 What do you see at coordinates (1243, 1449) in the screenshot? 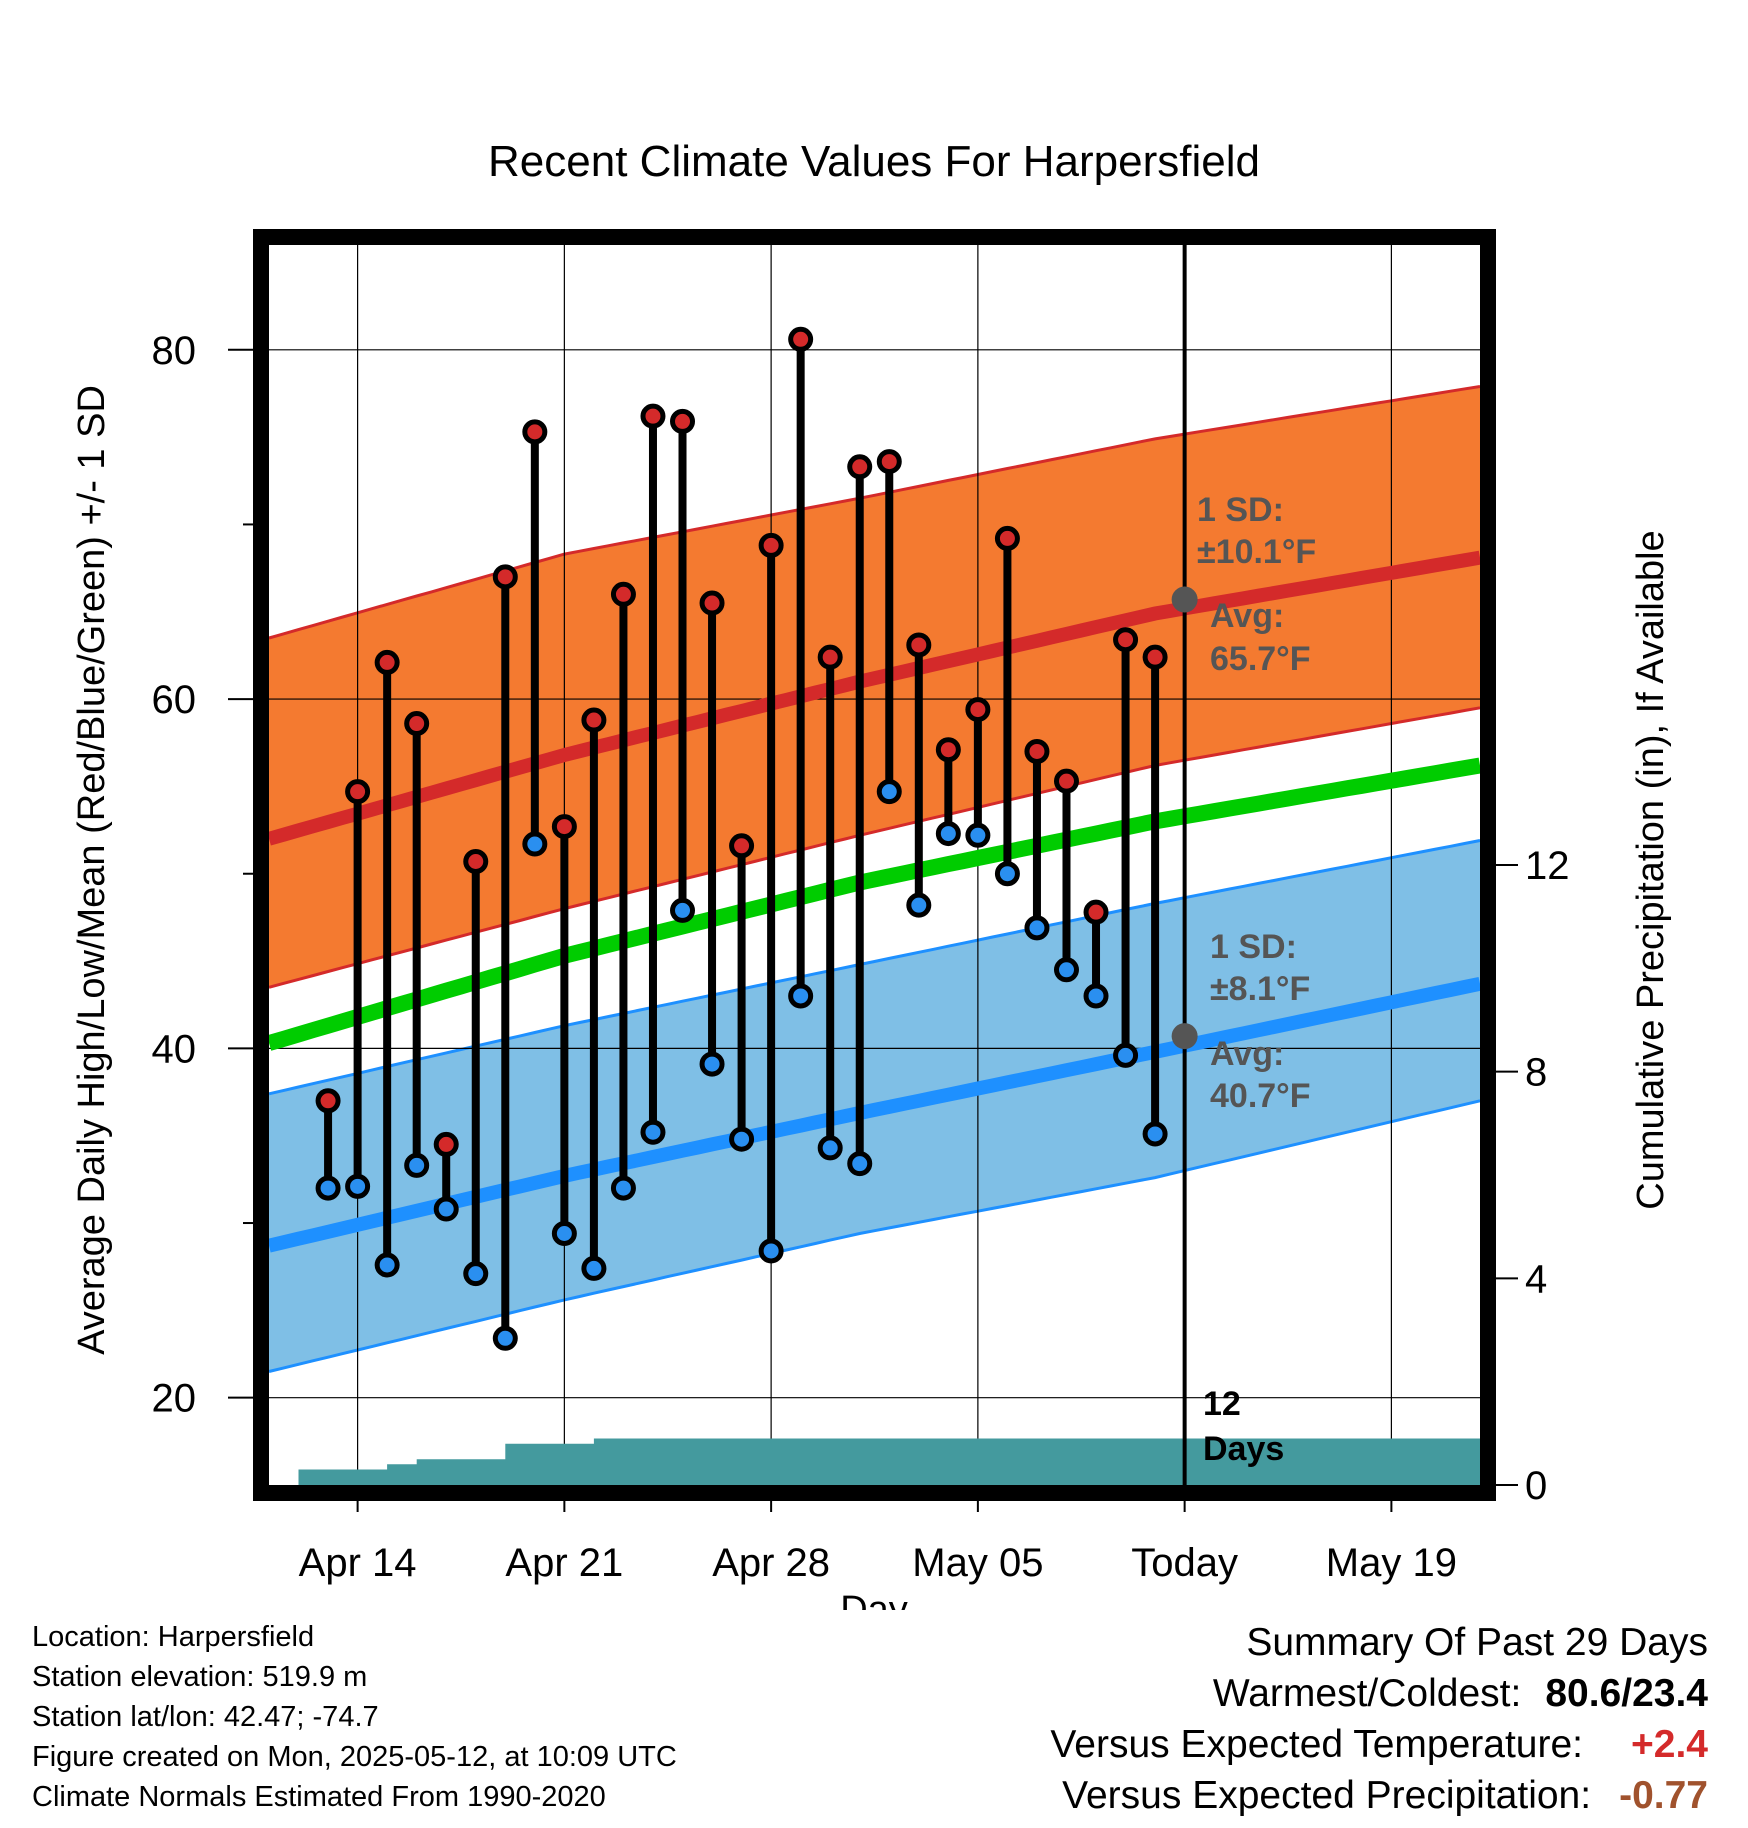
I see `precip-days-word: Days` at bounding box center [1243, 1449].